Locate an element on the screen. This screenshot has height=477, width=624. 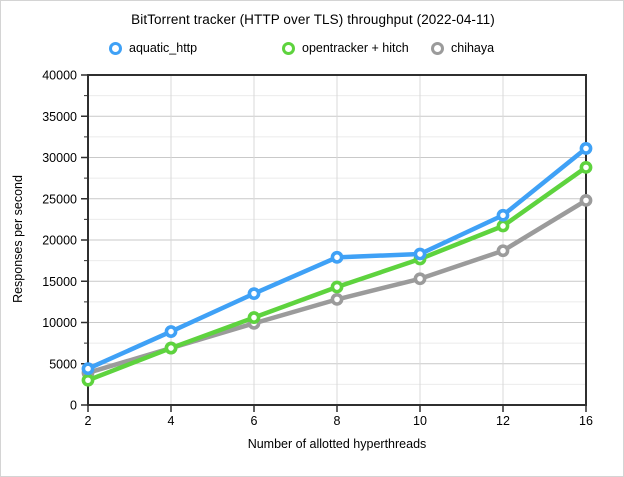
legend-item-chihaya: chihaya is located at coordinates (462, 48).